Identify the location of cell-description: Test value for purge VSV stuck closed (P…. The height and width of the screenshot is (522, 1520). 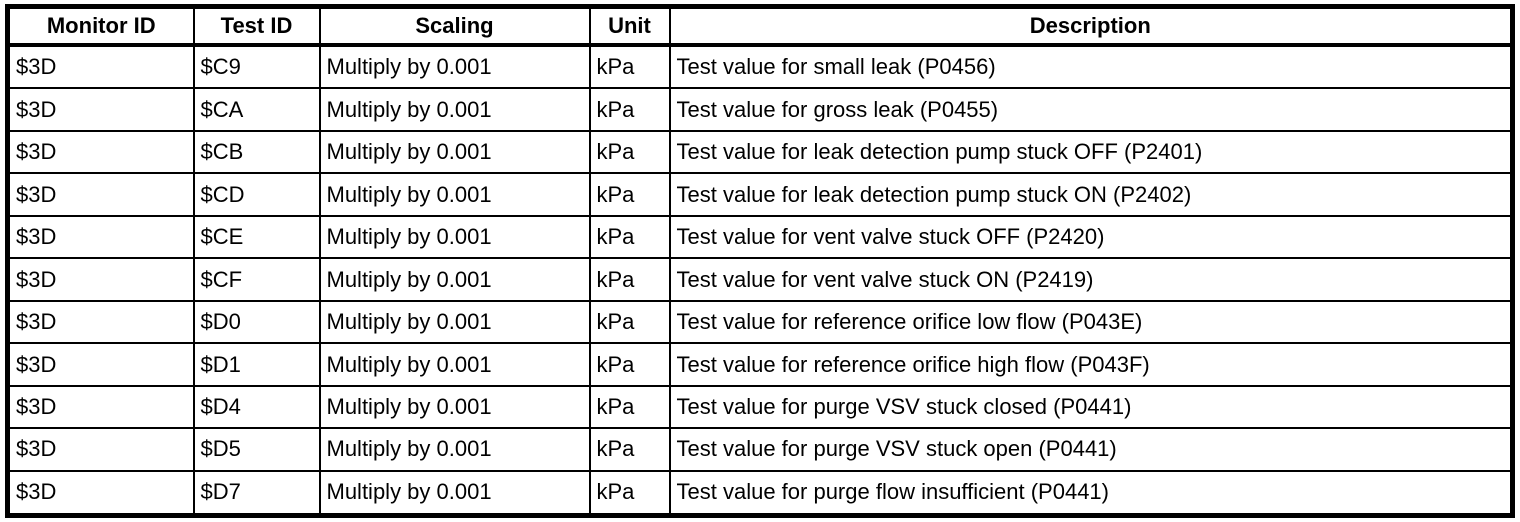
(1091, 407).